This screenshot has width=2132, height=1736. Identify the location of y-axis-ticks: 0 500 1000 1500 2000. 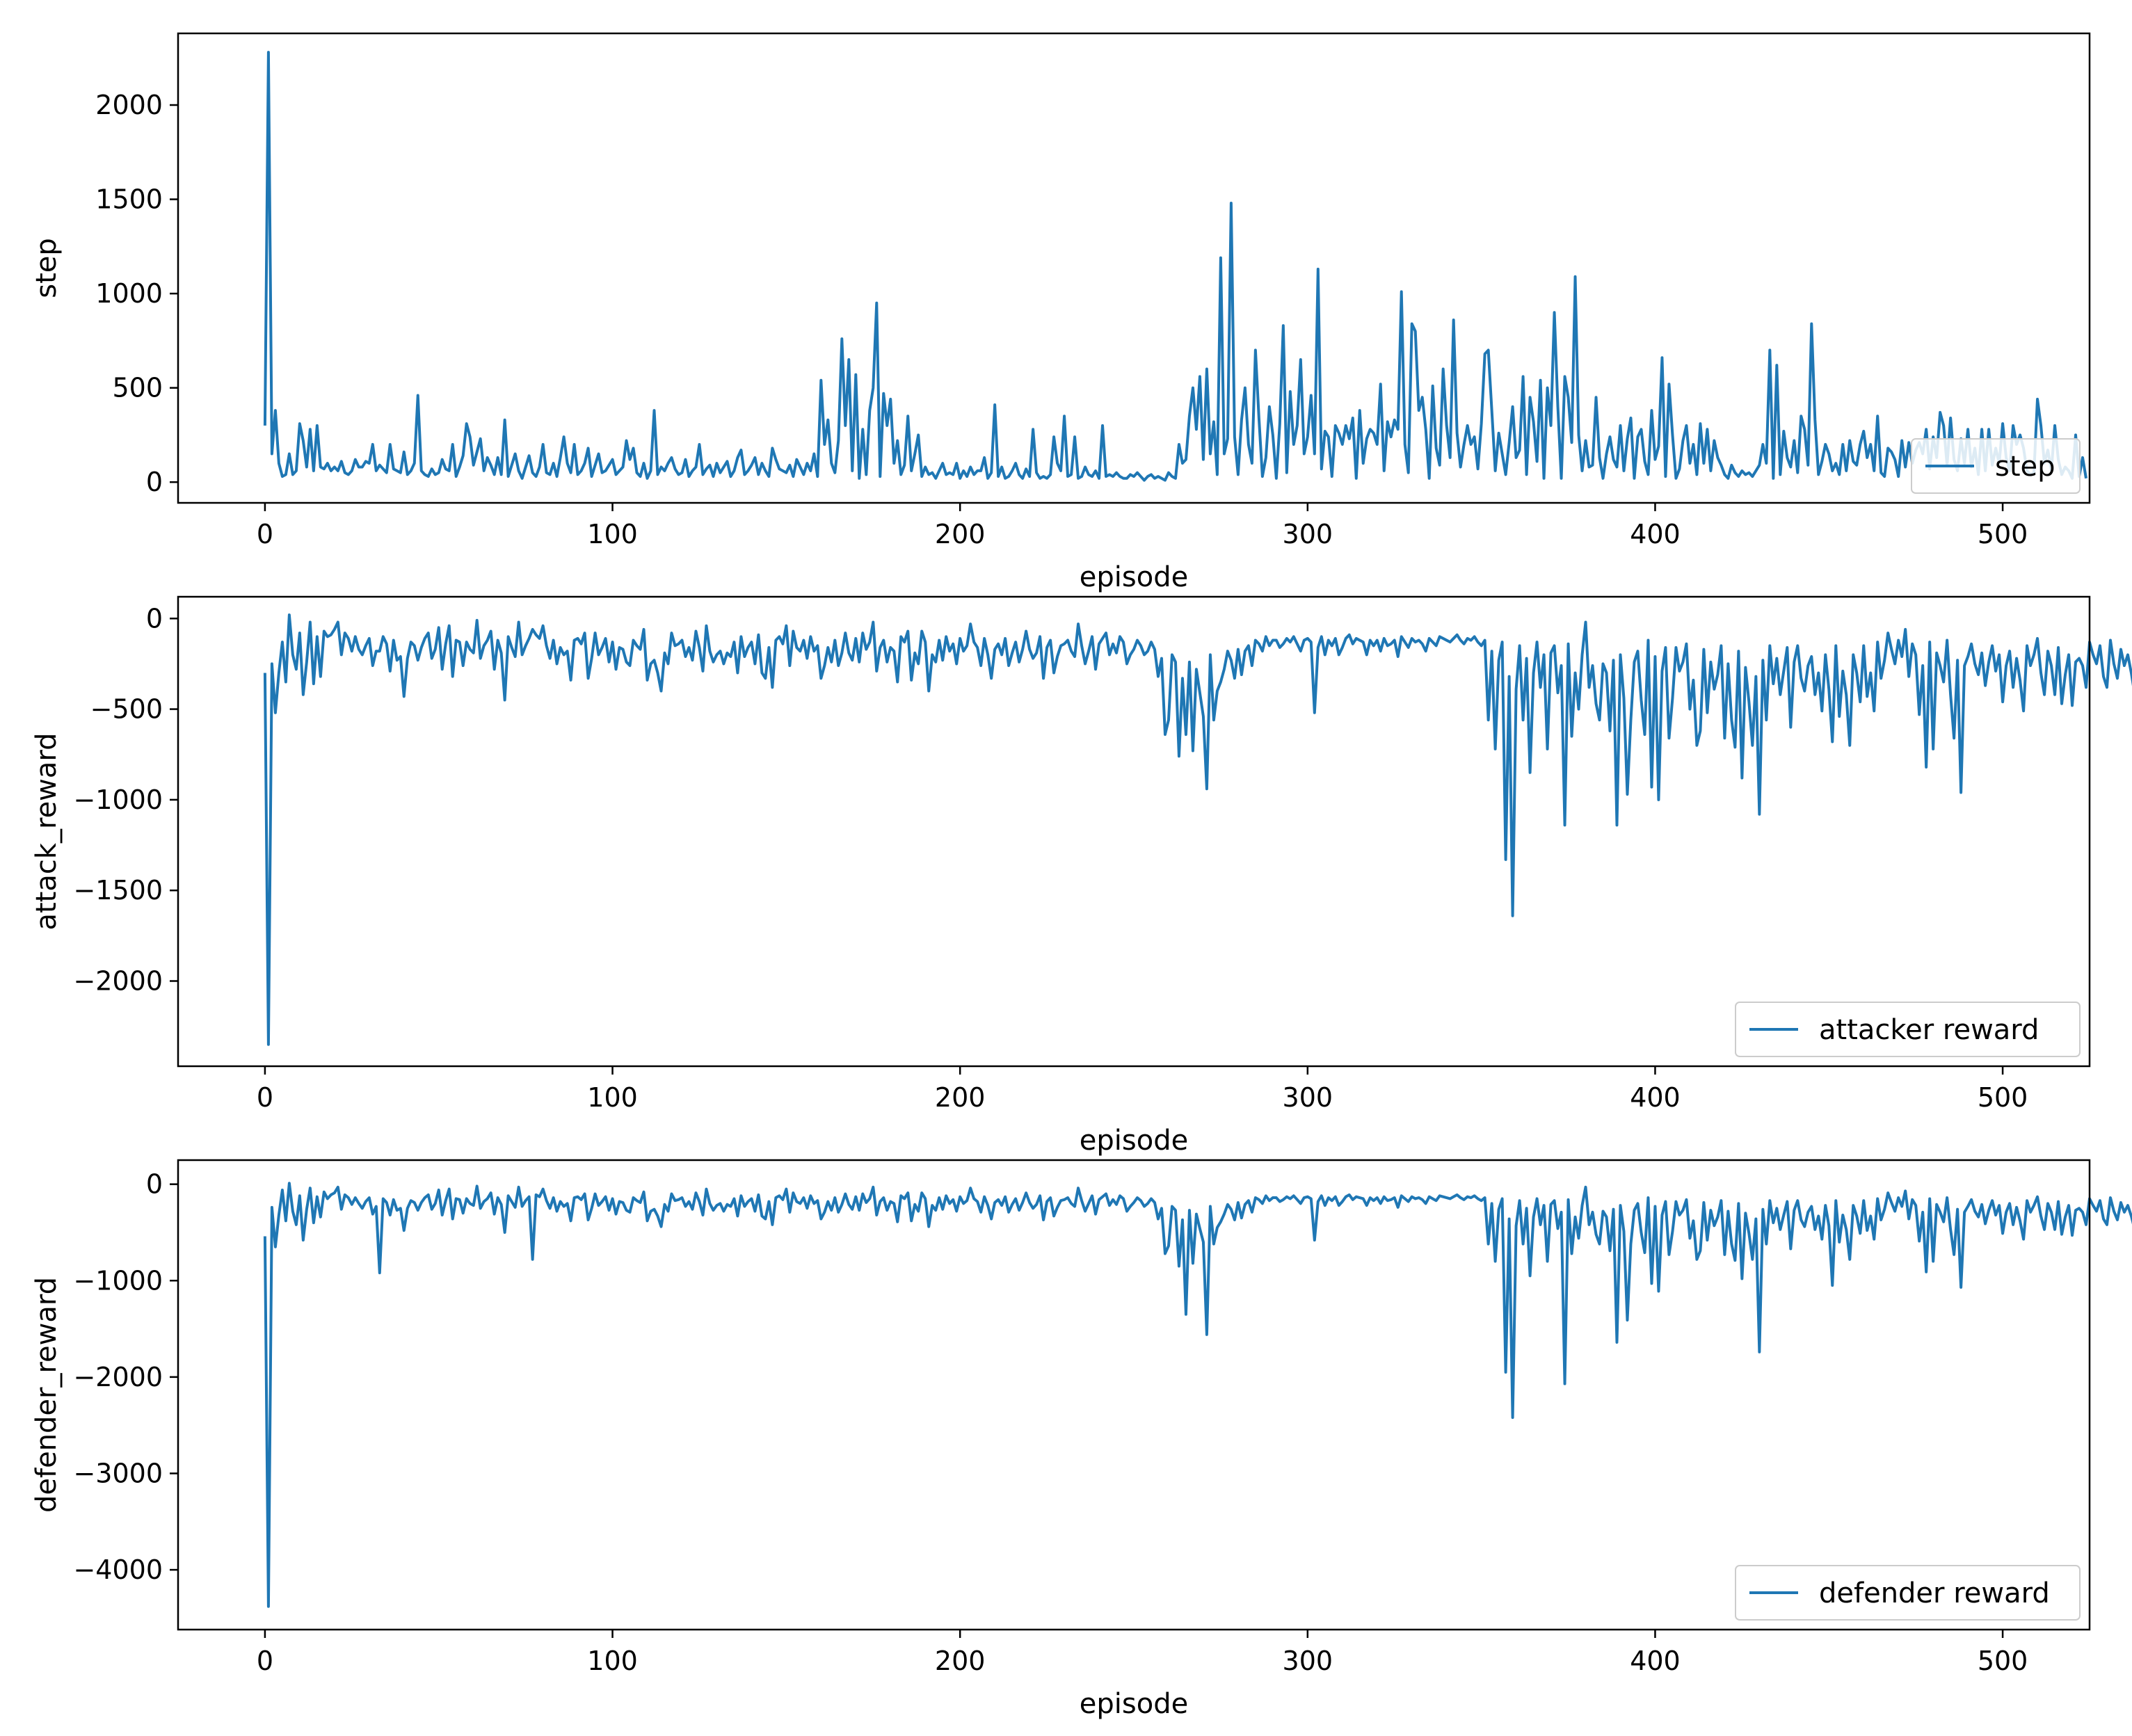
(136, 293).